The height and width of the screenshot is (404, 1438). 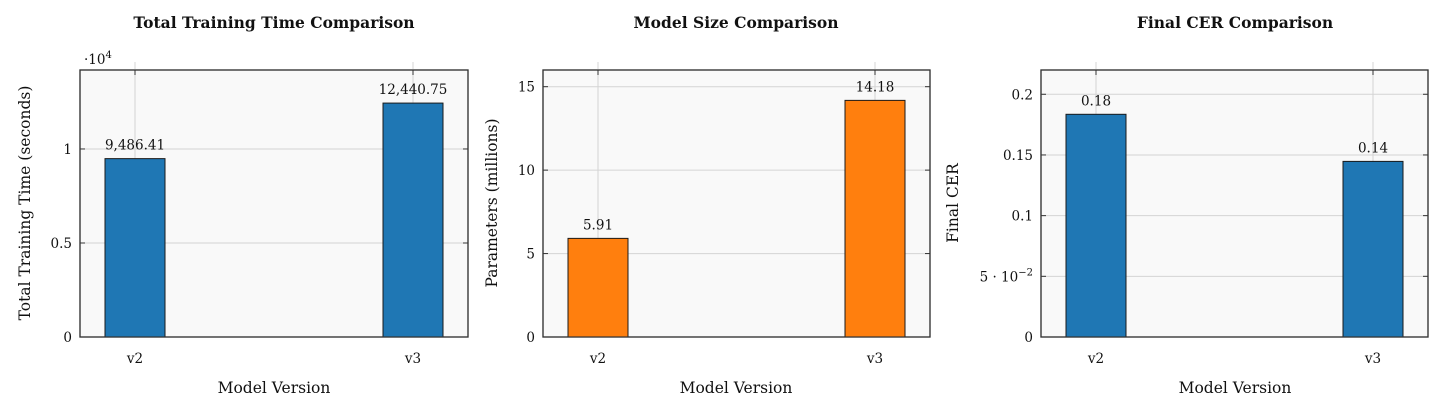 I want to click on y-axis-label: Total Training Time (seconds), so click(x=25, y=203).